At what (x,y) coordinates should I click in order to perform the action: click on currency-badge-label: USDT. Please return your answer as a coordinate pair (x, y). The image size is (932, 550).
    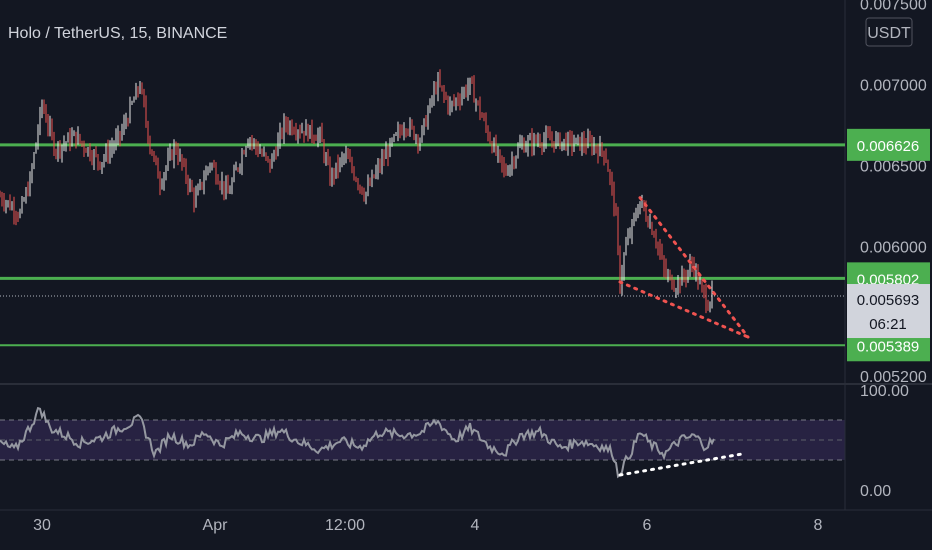
    Looking at the image, I should click on (889, 33).